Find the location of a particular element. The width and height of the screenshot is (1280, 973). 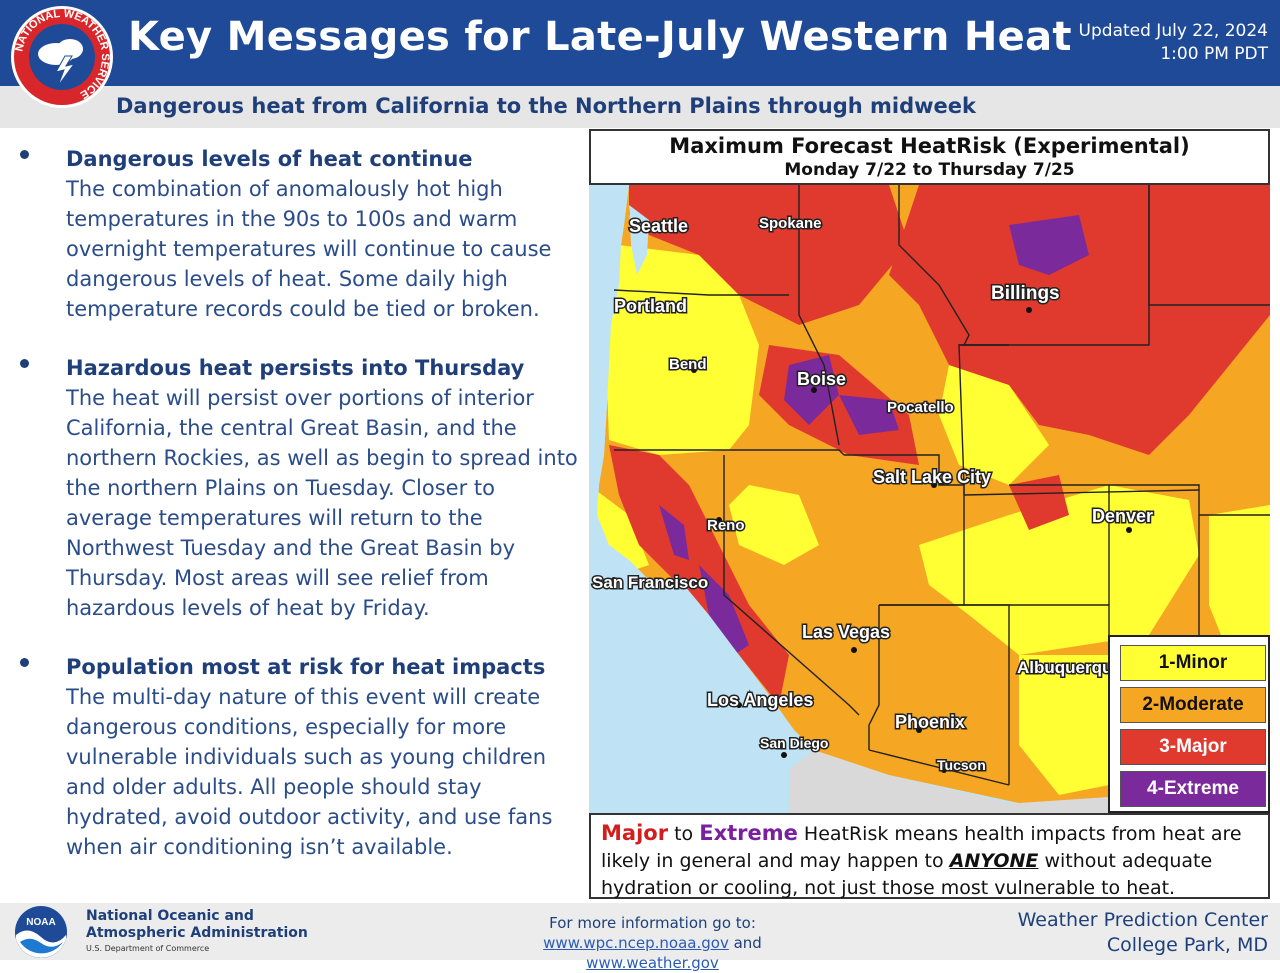

city-label: Los Angeles is located at coordinates (760, 700).